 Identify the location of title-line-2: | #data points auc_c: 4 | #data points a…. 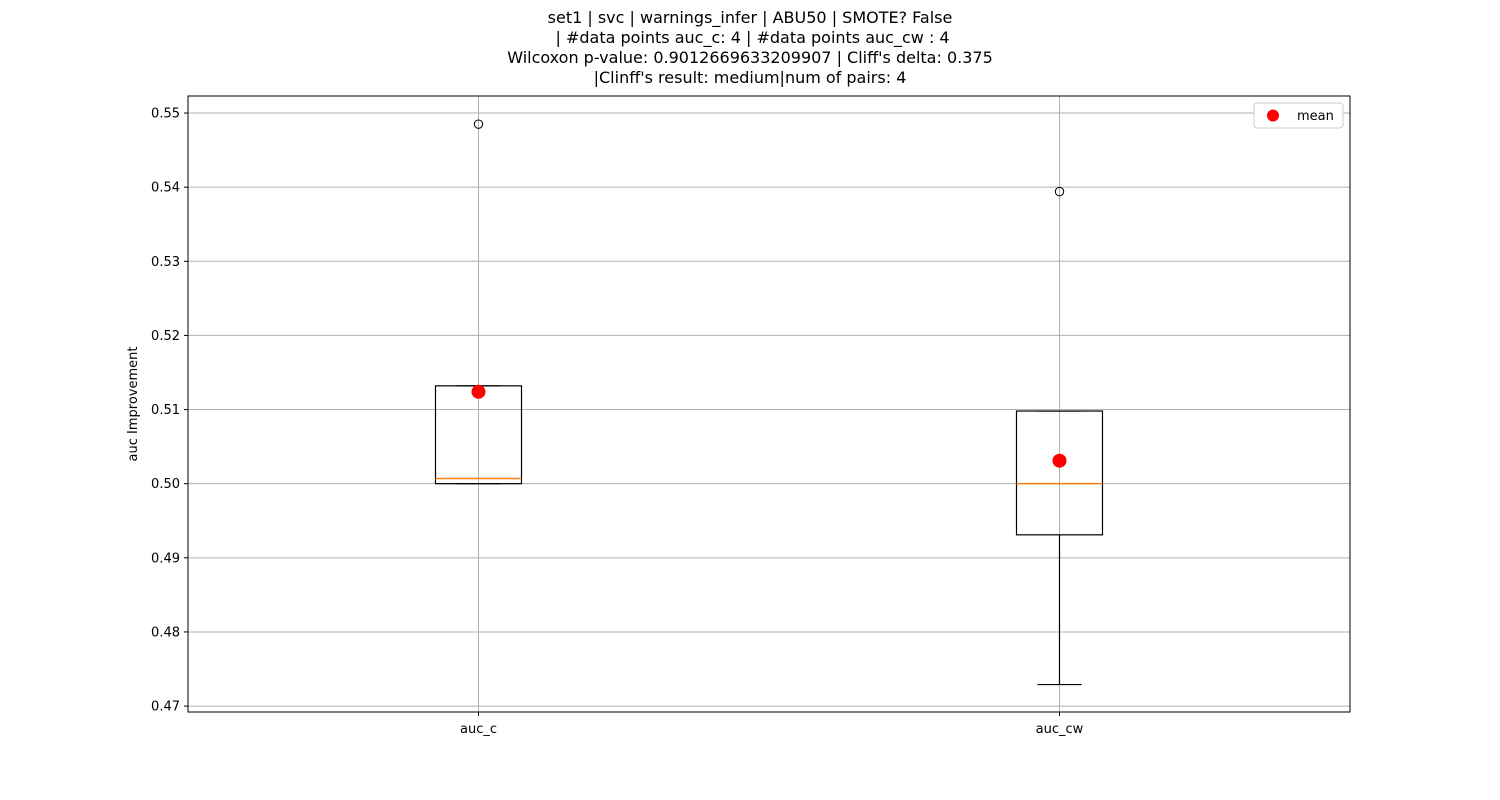
(750, 37).